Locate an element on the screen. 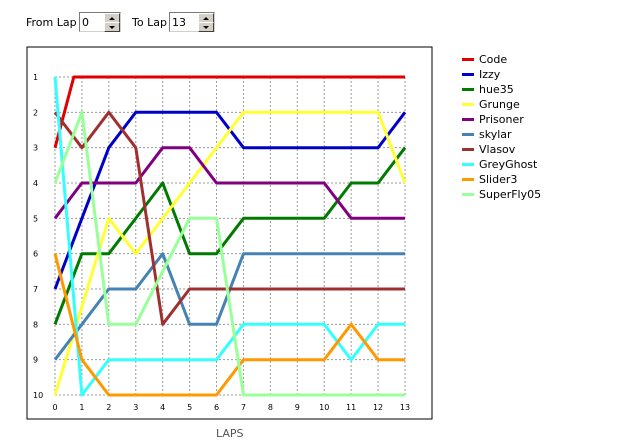 Image resolution: width=632 pixels, height=446 pixels. y-tick-label: 8 is located at coordinates (35, 324).